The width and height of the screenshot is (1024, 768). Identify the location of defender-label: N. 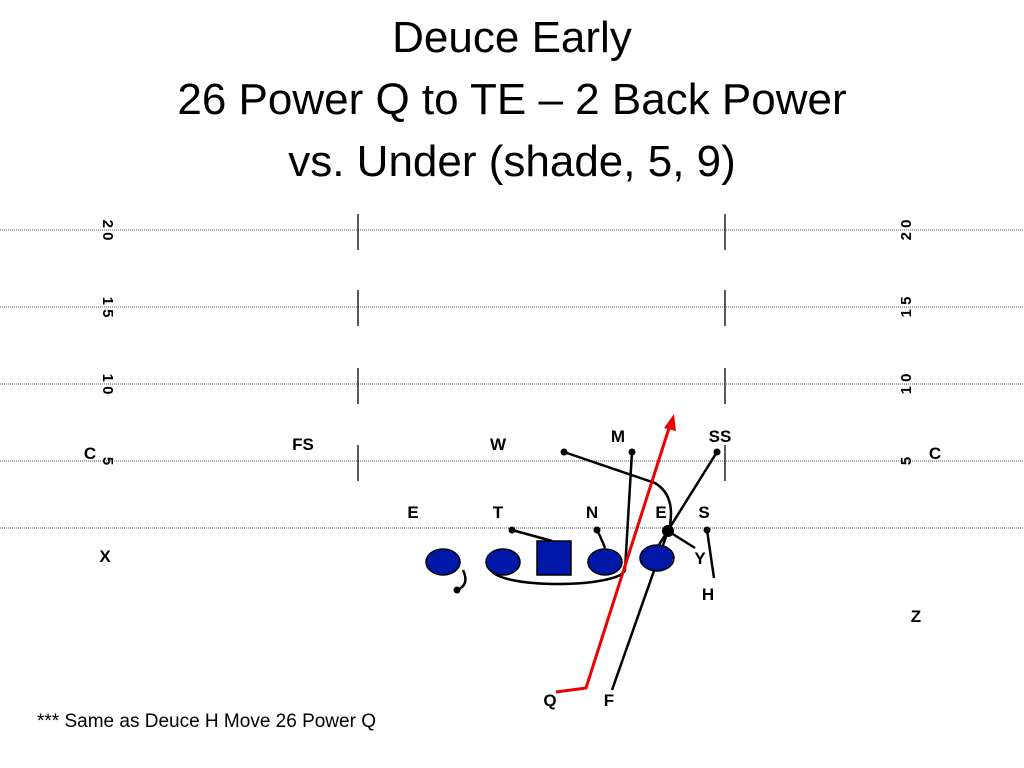
(592, 512).